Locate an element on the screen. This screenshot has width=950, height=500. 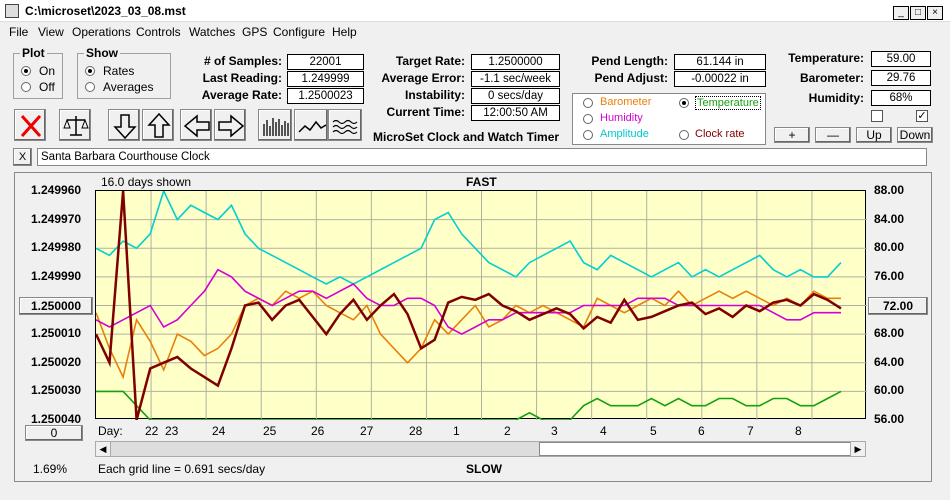
clockrate-radio-label: Clock rate is located at coordinates (720, 134).